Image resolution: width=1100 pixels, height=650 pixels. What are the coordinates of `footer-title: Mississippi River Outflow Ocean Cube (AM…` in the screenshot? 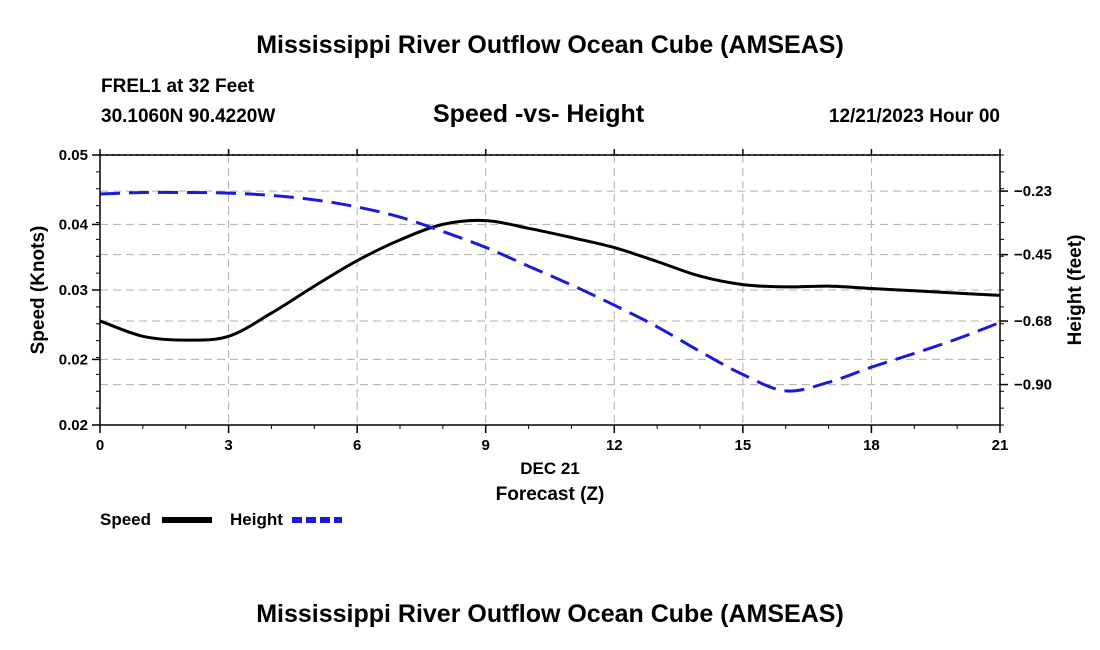 It's located at (550, 614).